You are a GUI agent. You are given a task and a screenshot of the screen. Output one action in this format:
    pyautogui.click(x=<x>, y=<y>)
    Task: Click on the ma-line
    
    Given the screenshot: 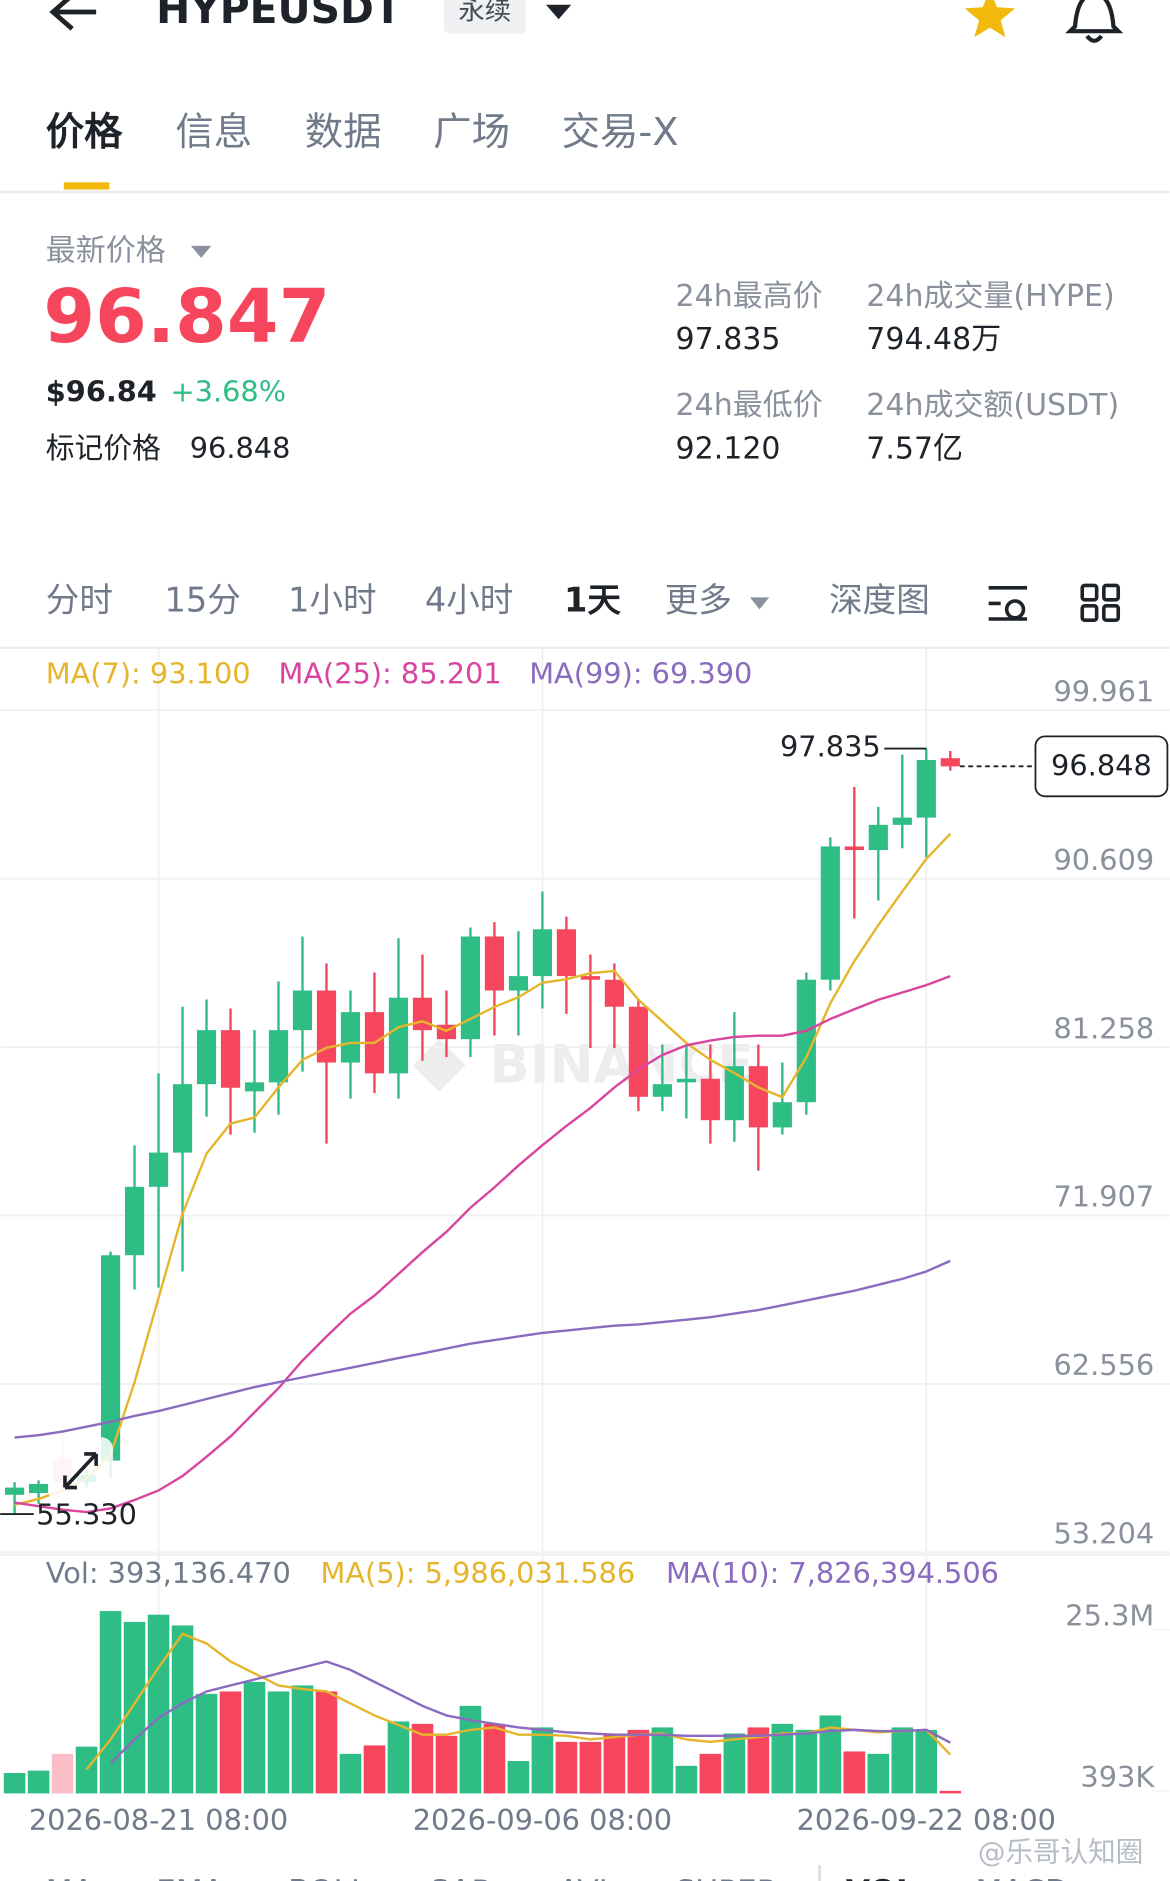 What is the action you would take?
    pyautogui.click(x=482, y=1349)
    